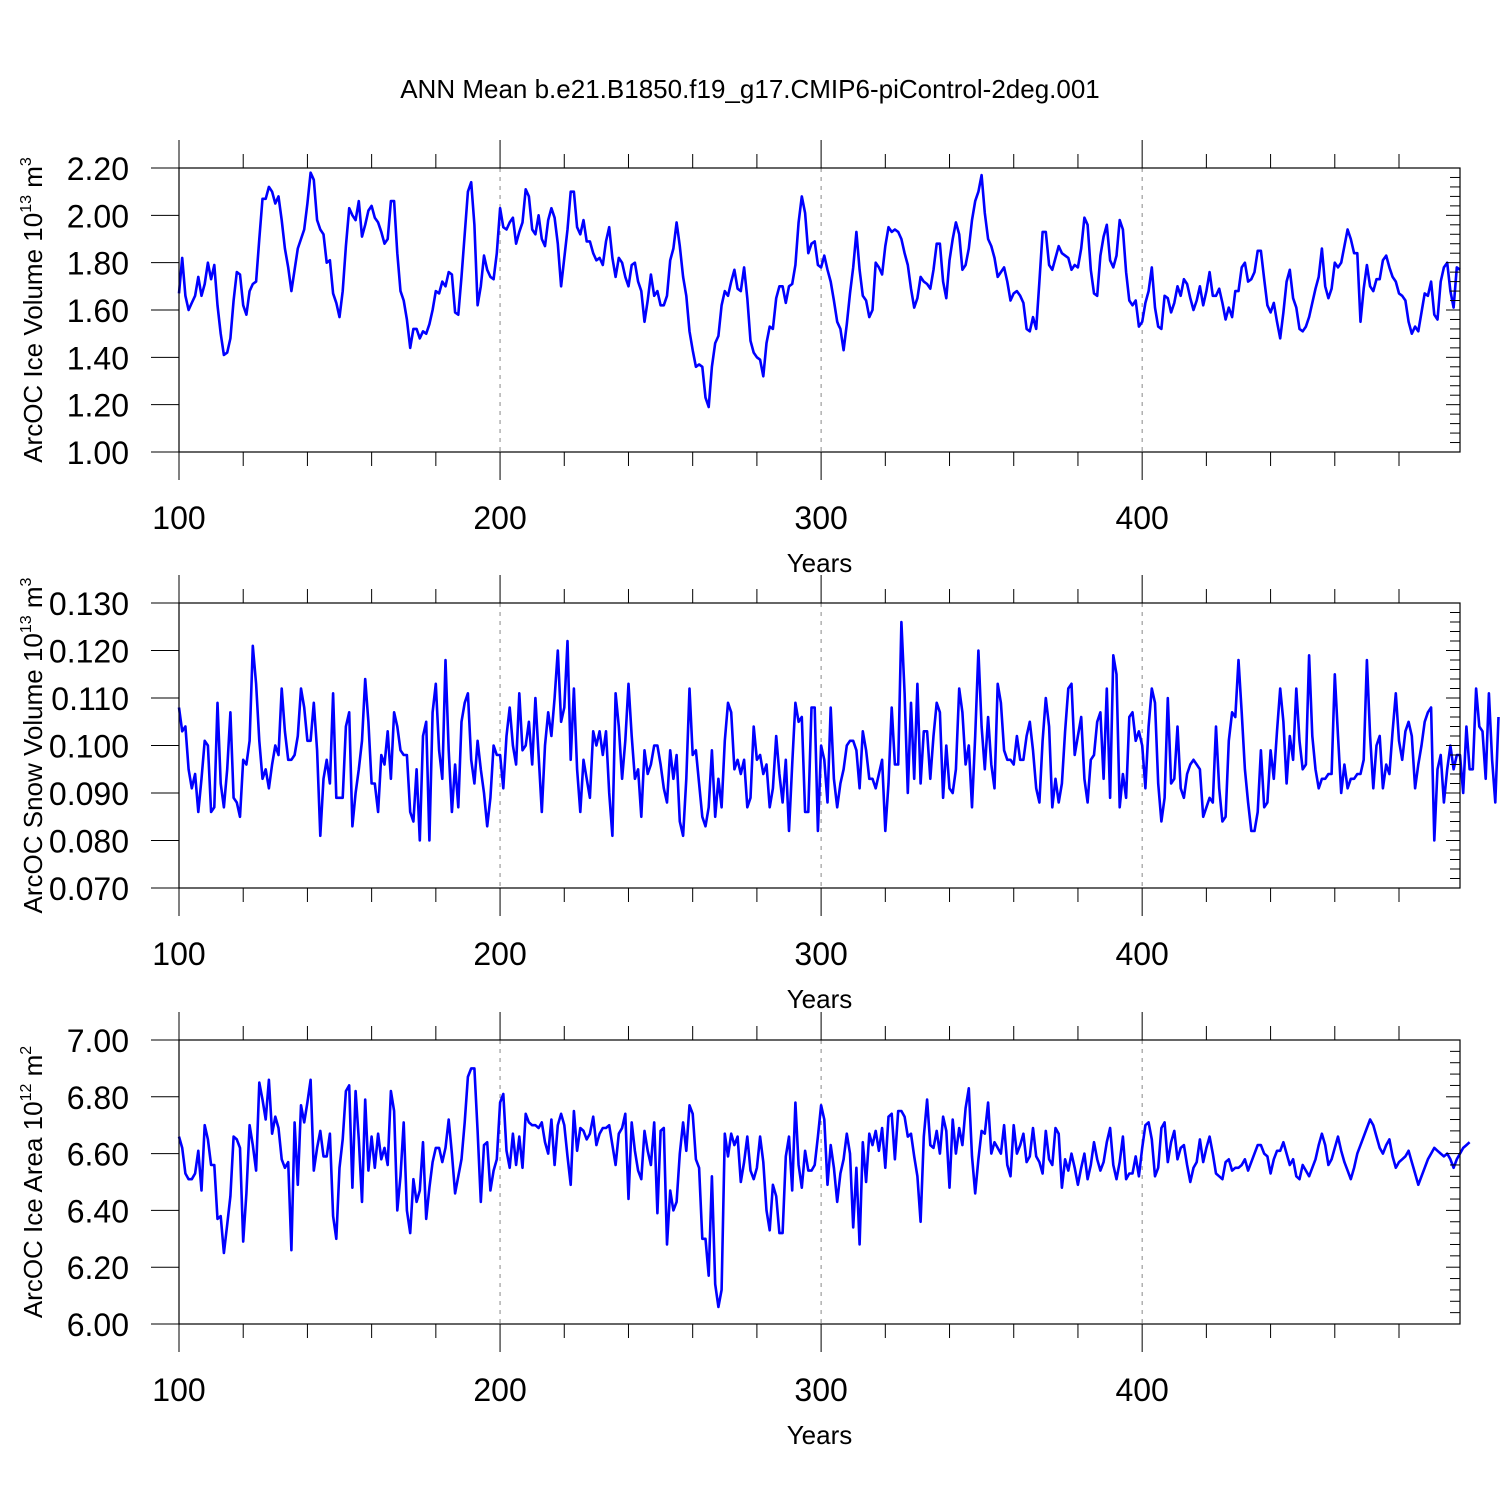 The height and width of the screenshot is (1500, 1500). I want to click on y-tick-label: 6.20, so click(98, 1268).